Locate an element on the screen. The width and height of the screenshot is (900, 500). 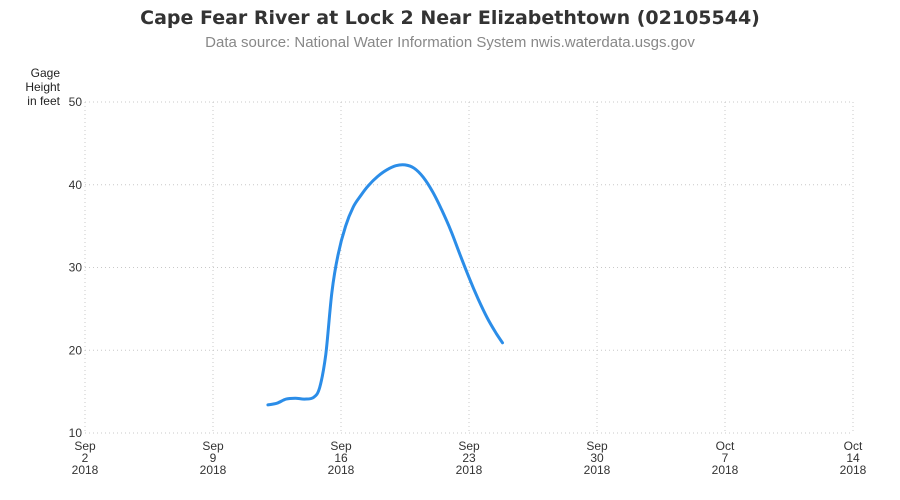
y-axis-label-line-2: in feet is located at coordinates (43, 101).